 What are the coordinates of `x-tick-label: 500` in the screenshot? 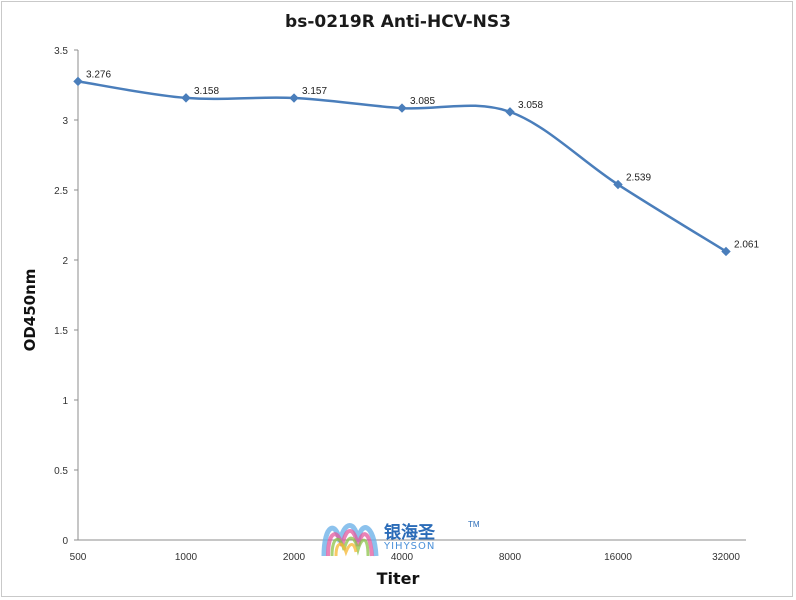 It's located at (78, 557).